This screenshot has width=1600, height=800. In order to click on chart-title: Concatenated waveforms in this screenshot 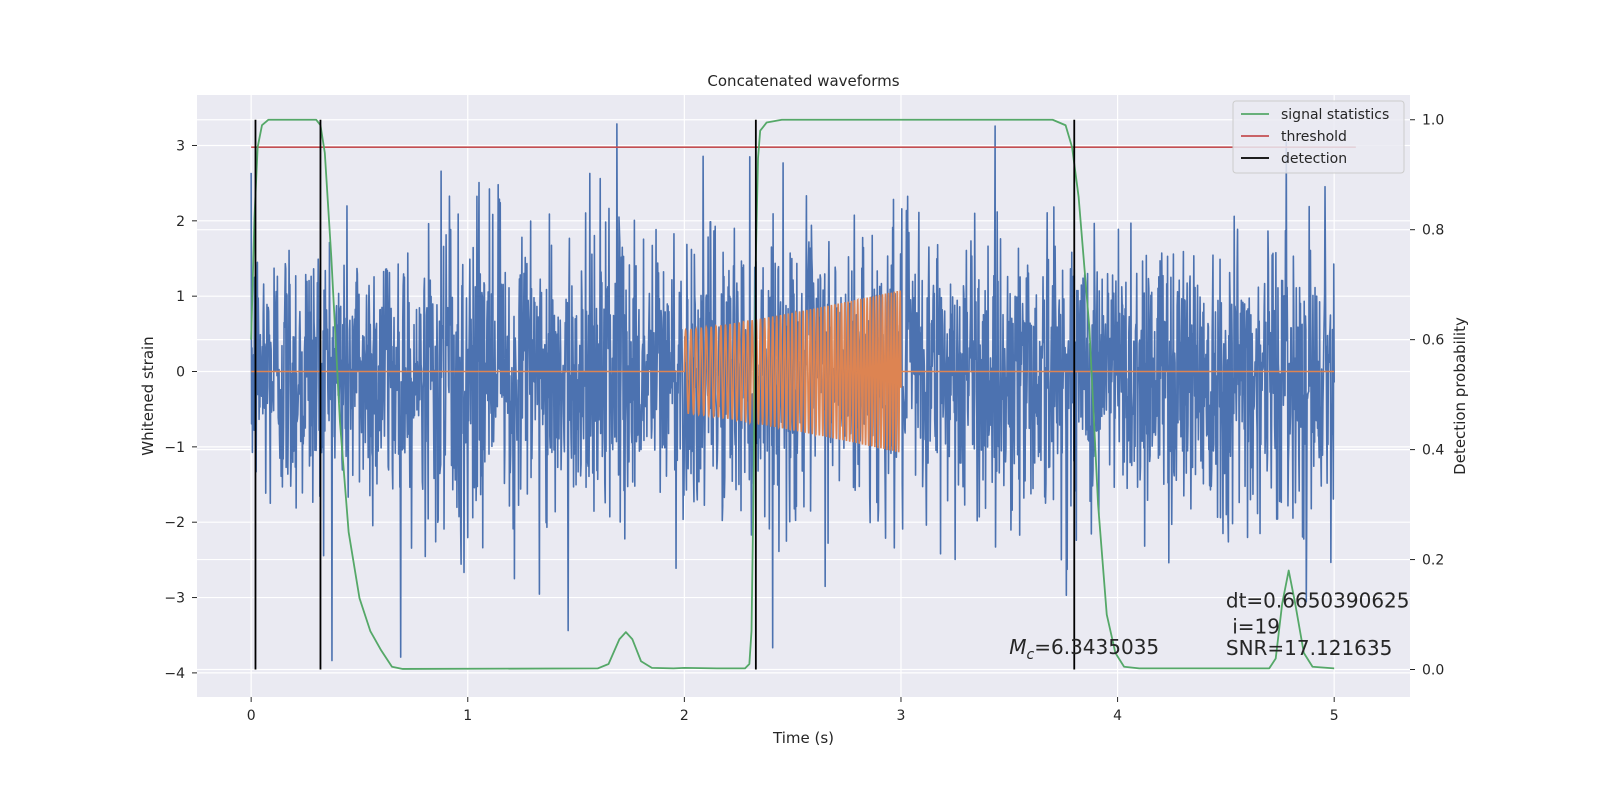, I will do `click(803, 81)`.